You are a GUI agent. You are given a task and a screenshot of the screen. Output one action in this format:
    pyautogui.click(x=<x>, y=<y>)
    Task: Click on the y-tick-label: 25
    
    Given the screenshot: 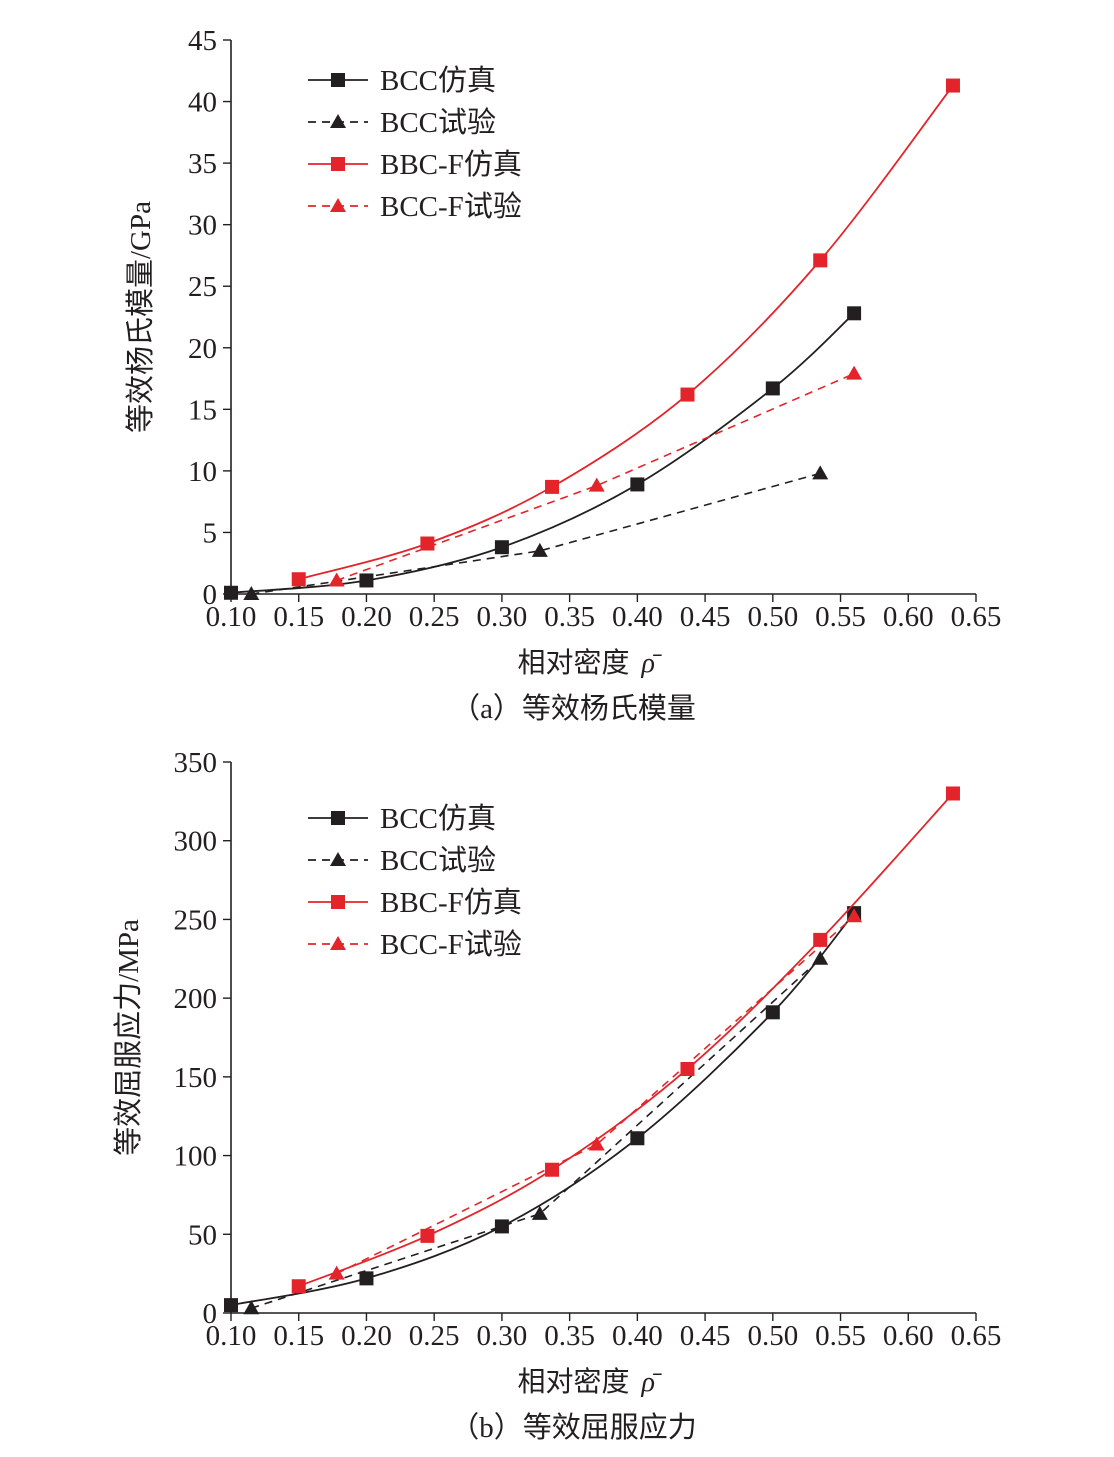 What is the action you would take?
    pyautogui.click(x=202, y=287)
    